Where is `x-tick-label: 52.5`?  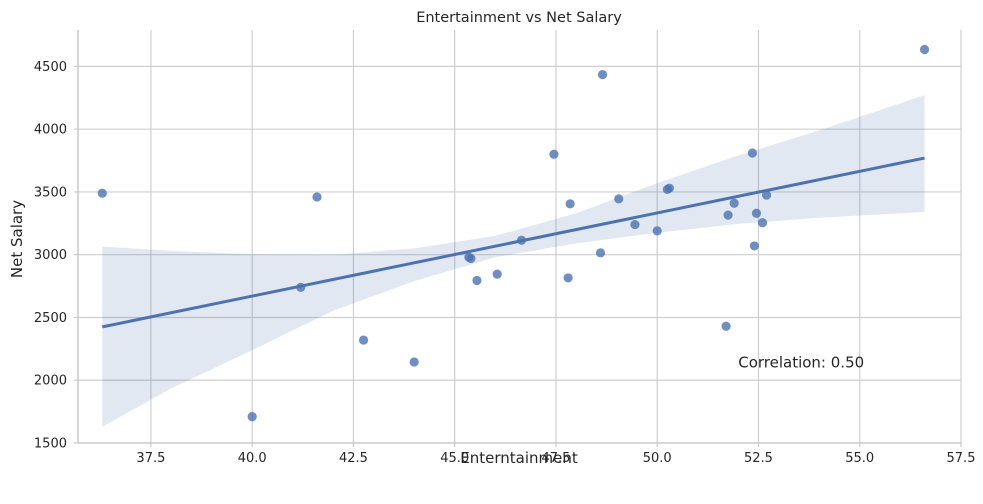 x-tick-label: 52.5 is located at coordinates (758, 458).